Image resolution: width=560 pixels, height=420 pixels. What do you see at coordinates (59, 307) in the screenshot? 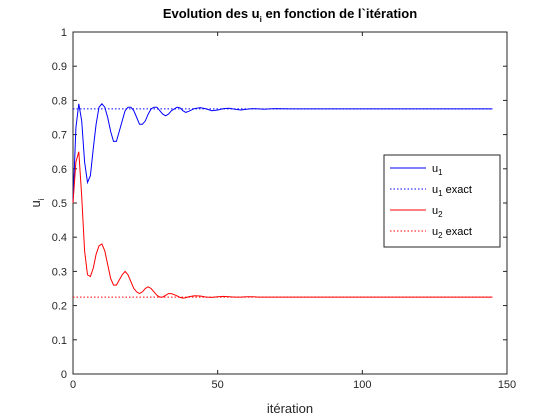
I see `y-tick-label: 0.2` at bounding box center [59, 307].